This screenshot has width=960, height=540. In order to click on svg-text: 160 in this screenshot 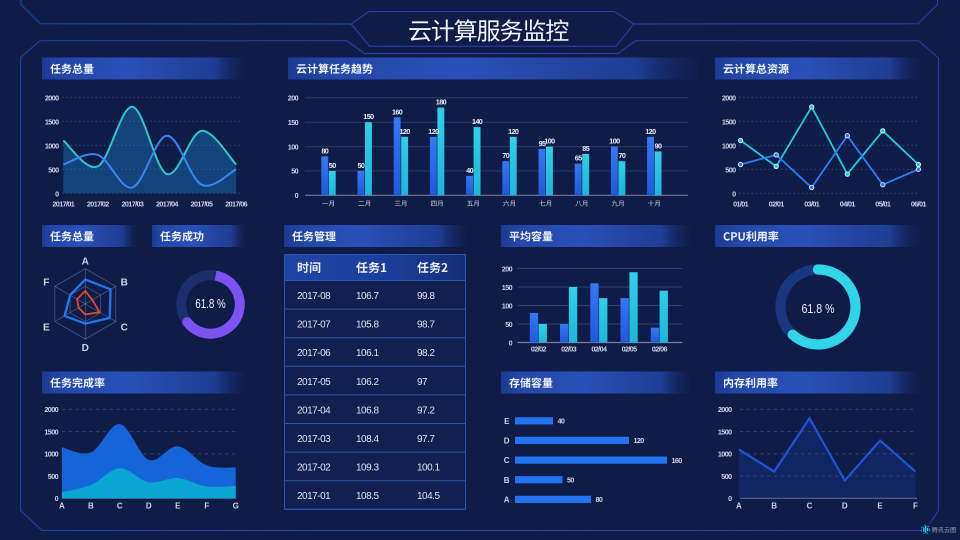, I will do `click(397, 111)`.